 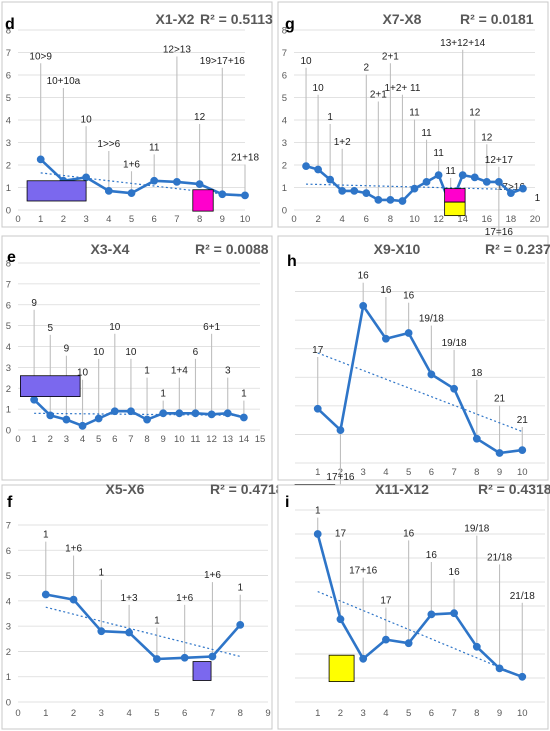 I want to click on x-tick-label: 12, so click(x=211, y=439).